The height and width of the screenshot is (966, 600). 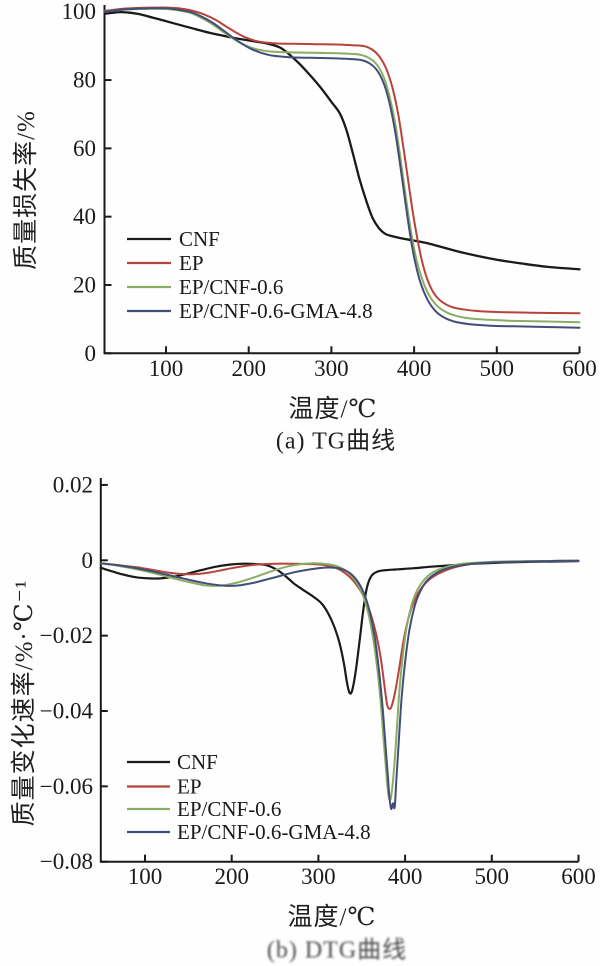 What do you see at coordinates (337, 950) in the screenshot?
I see `dtg-caption: (b) DTG曲线` at bounding box center [337, 950].